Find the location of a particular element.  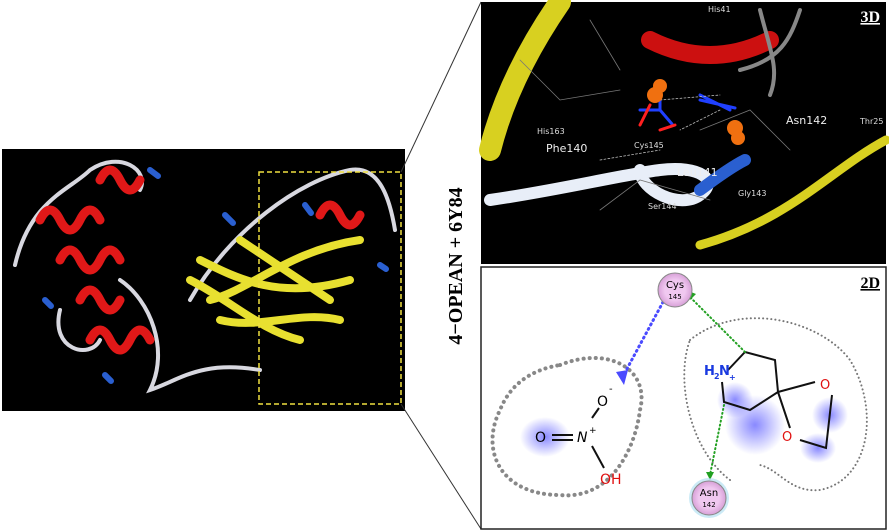

residue-label: Phe140 is located at coordinates (566, 148).